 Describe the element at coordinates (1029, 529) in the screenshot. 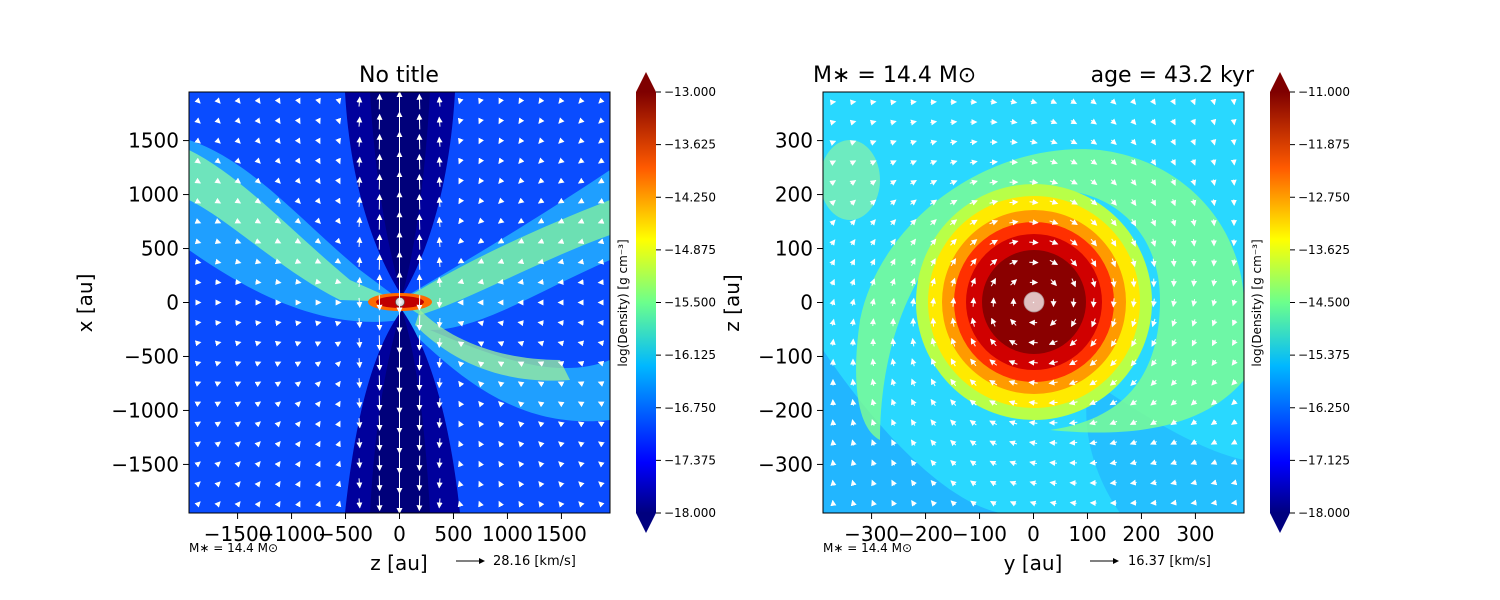

I see `right-x-ticks: −300 −200 −100 0 100 200 300` at that location.